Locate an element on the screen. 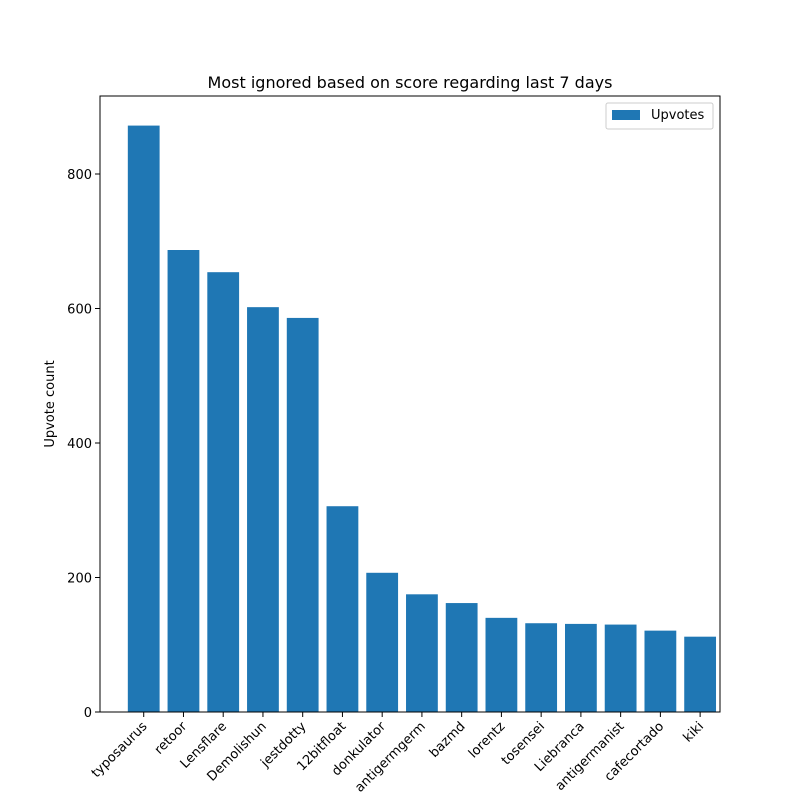  bar-12bitfloat is located at coordinates (342, 609).